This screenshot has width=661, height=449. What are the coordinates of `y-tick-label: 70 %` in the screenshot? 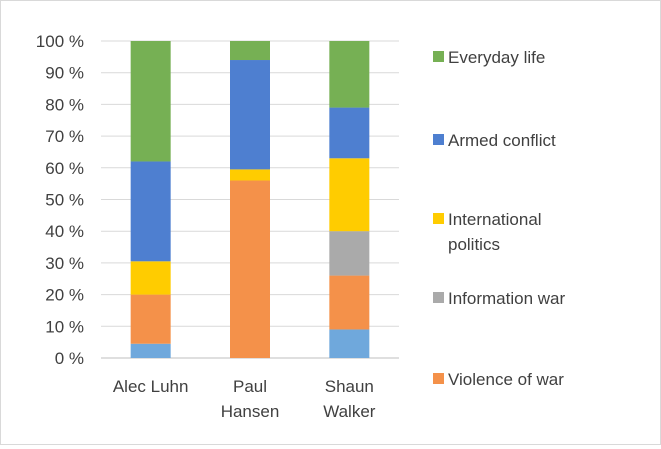 It's located at (64, 136).